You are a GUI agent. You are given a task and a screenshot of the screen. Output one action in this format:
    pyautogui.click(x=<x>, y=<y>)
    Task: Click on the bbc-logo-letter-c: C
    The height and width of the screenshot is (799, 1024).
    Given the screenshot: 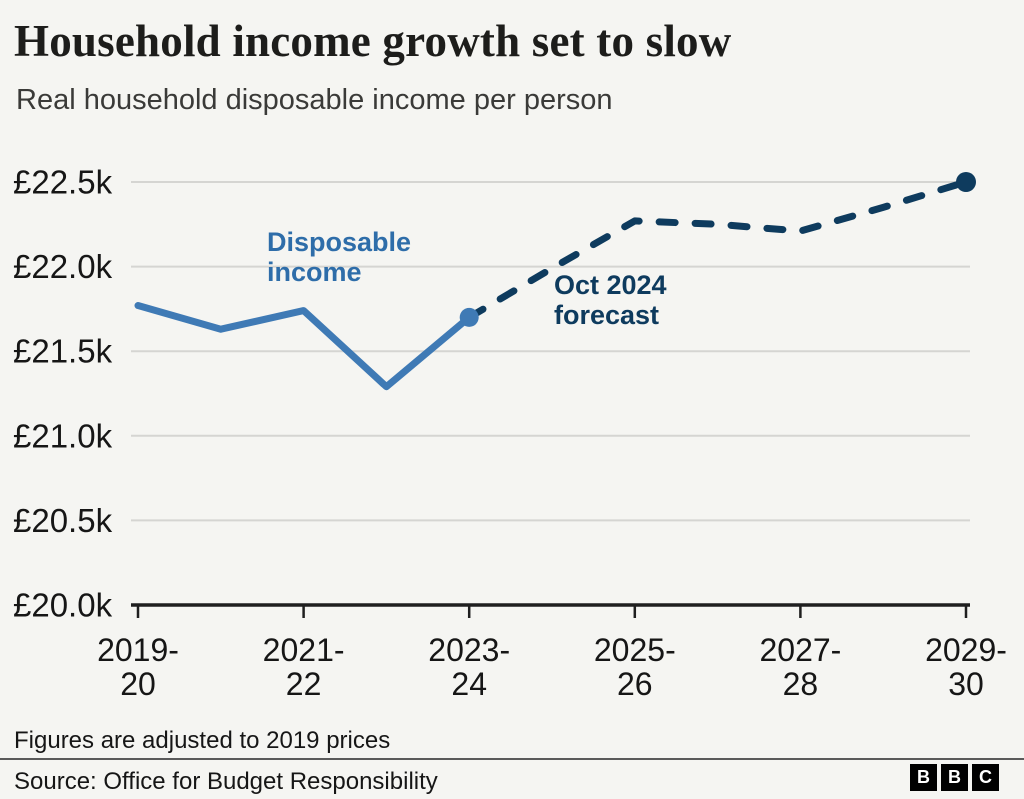 What is the action you would take?
    pyautogui.click(x=985, y=777)
    